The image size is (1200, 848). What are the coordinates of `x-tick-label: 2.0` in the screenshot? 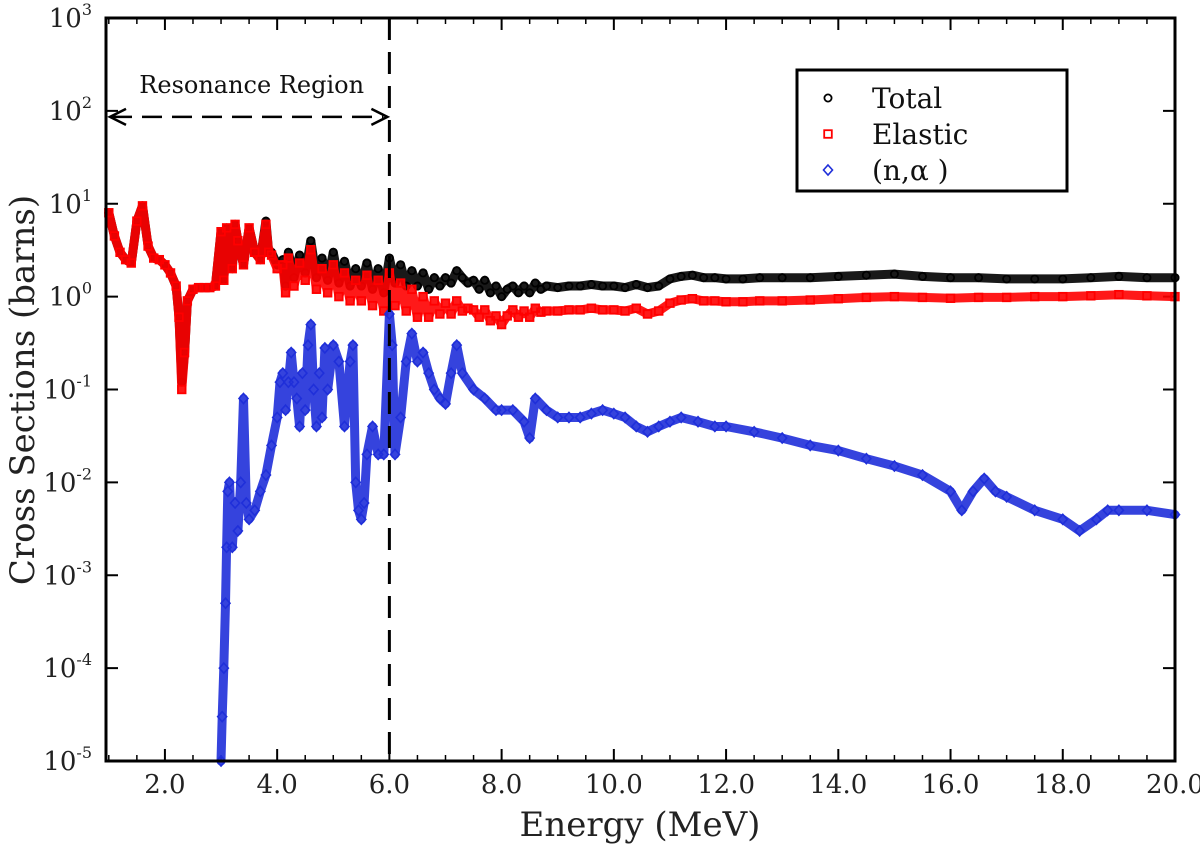 It's located at (164, 785).